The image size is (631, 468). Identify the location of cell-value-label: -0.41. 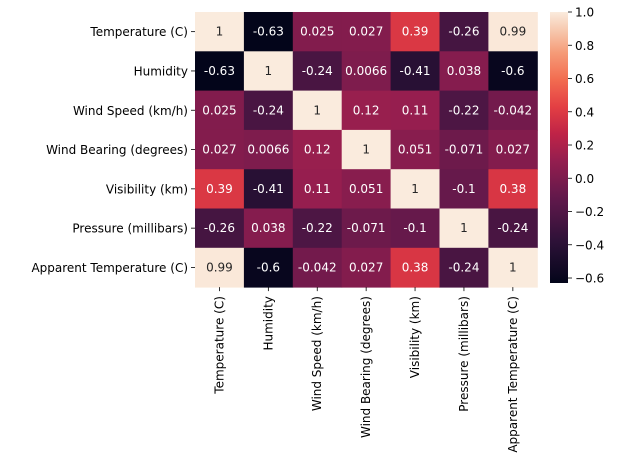
(415, 71).